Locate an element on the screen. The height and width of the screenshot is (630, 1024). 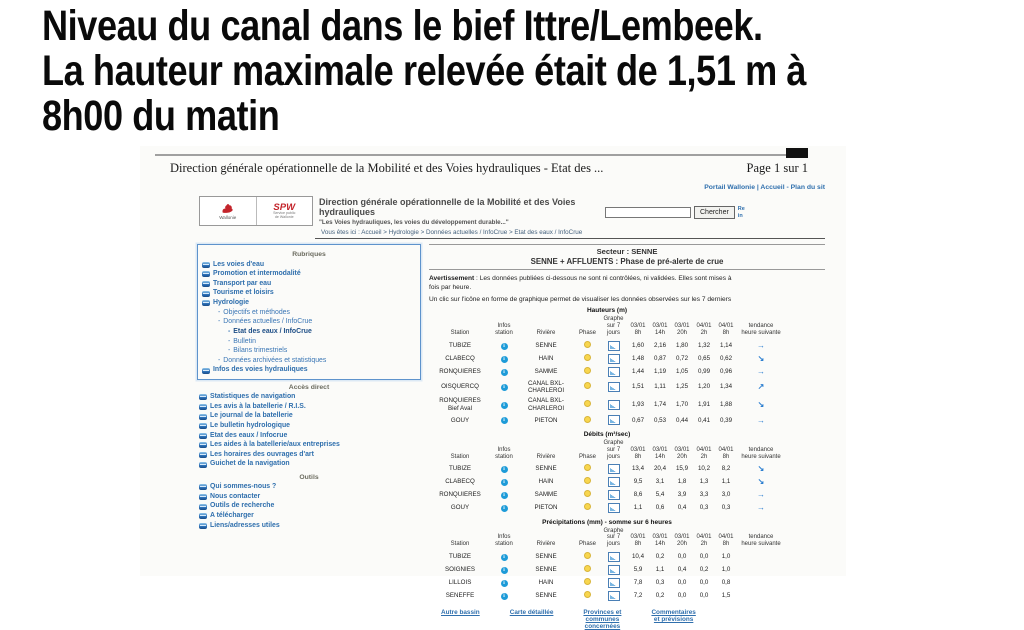
search-button: Chercher is located at coordinates (714, 212).